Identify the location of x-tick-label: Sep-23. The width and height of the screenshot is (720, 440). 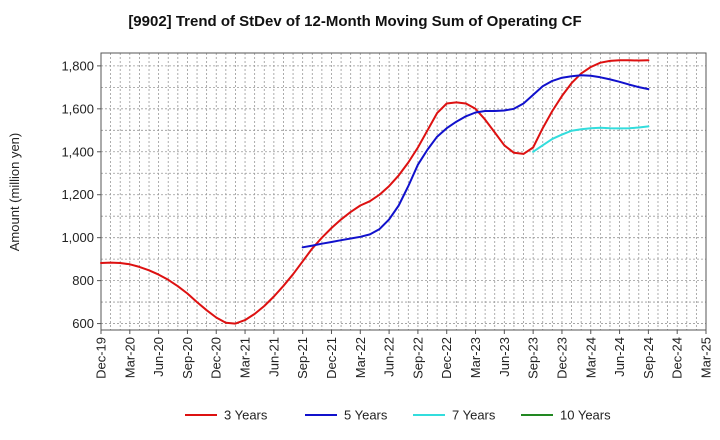
(533, 358).